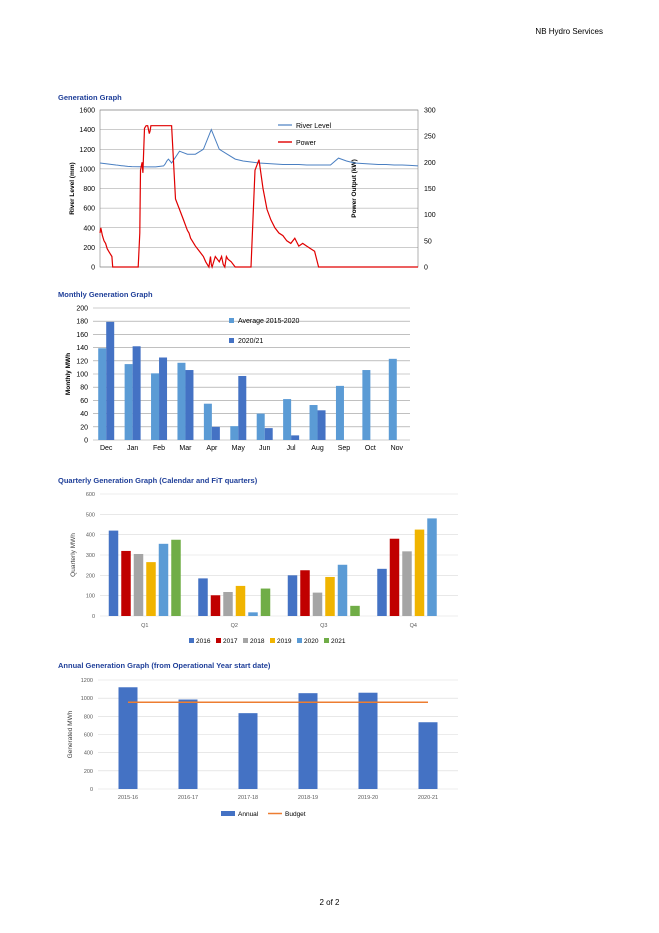 The height and width of the screenshot is (933, 659). Describe the element at coordinates (82, 375) in the screenshot. I see `y-tick-label: 100` at that location.